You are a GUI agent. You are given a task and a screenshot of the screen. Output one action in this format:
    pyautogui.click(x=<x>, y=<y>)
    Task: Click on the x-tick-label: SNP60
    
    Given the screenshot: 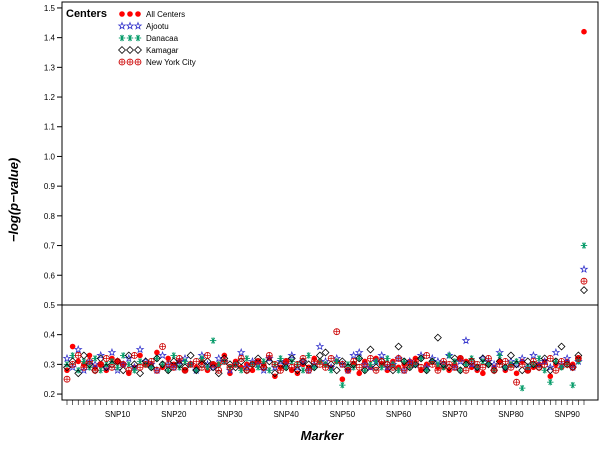 What is the action you would take?
    pyautogui.click(x=399, y=414)
    